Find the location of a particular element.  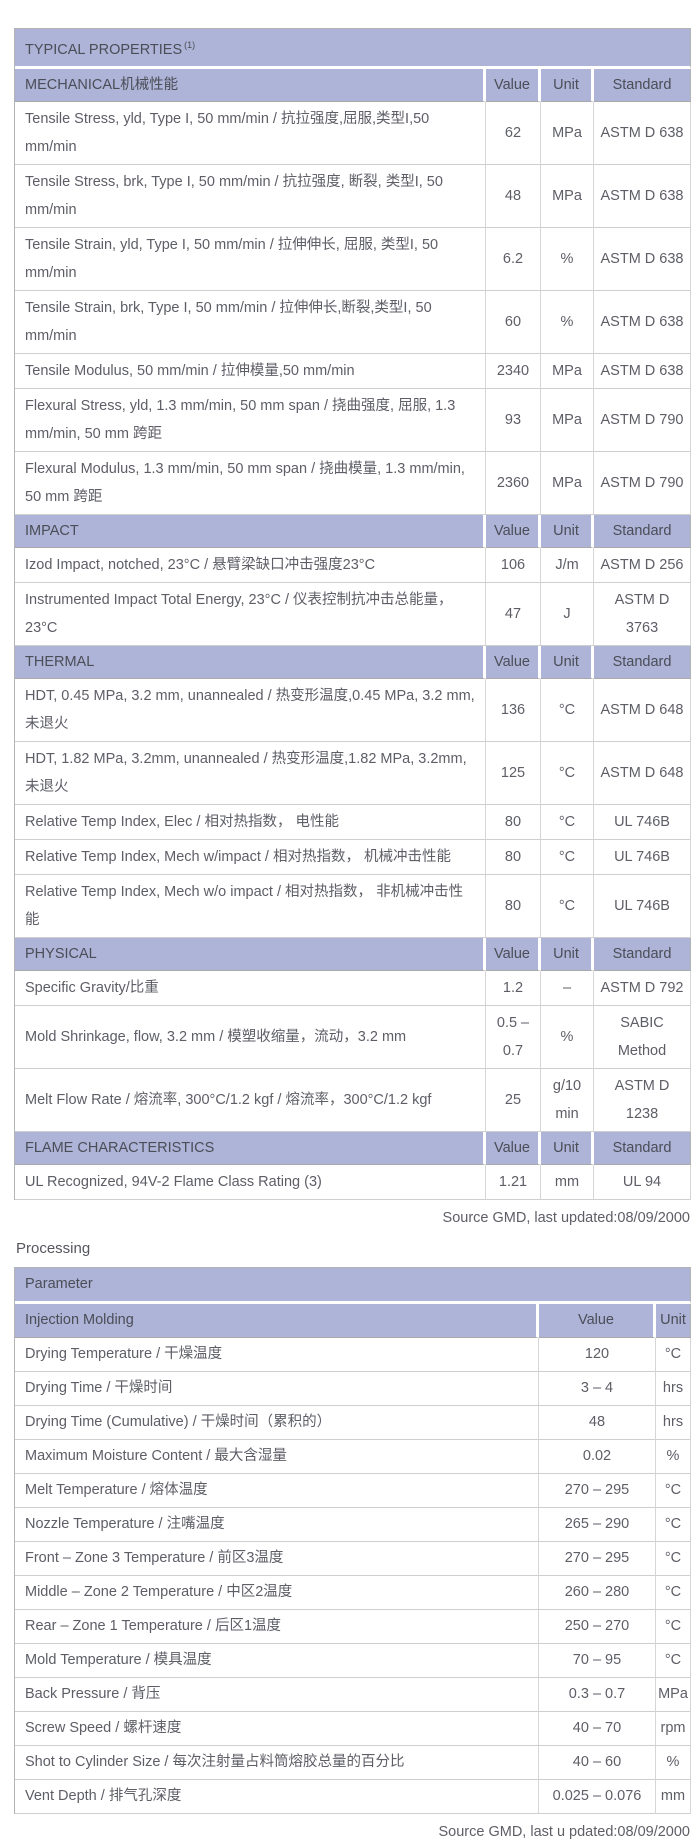

section-header-row: FLAME CHARACTERISTICS Value Unit Standard is located at coordinates (353, 1148).